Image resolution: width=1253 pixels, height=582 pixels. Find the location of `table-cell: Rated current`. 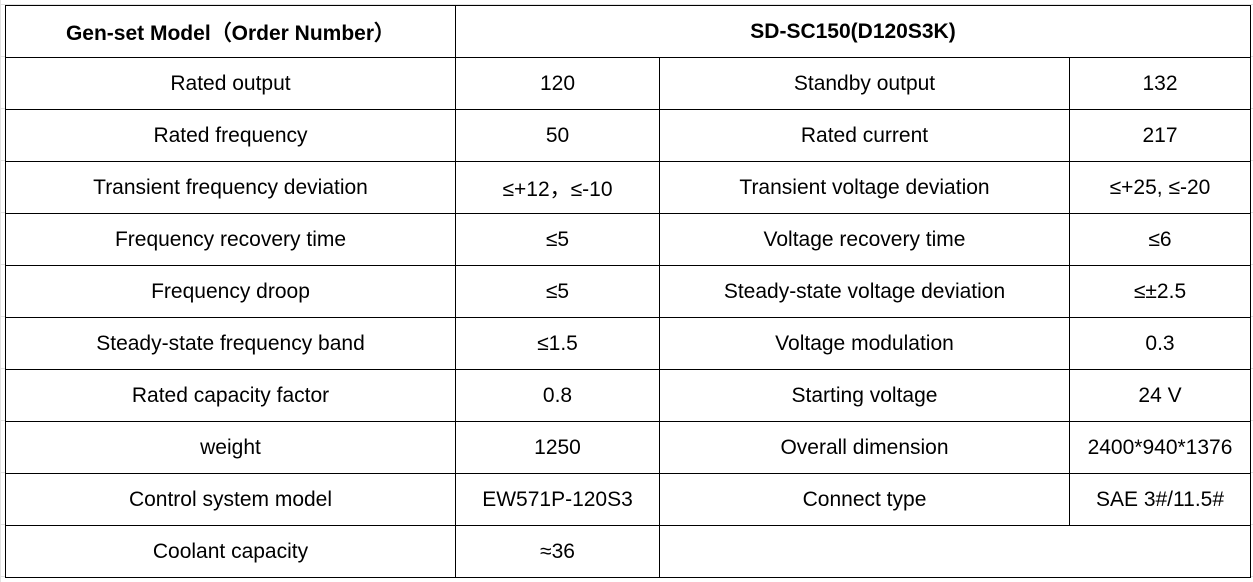

table-cell: Rated current is located at coordinates (864, 135).